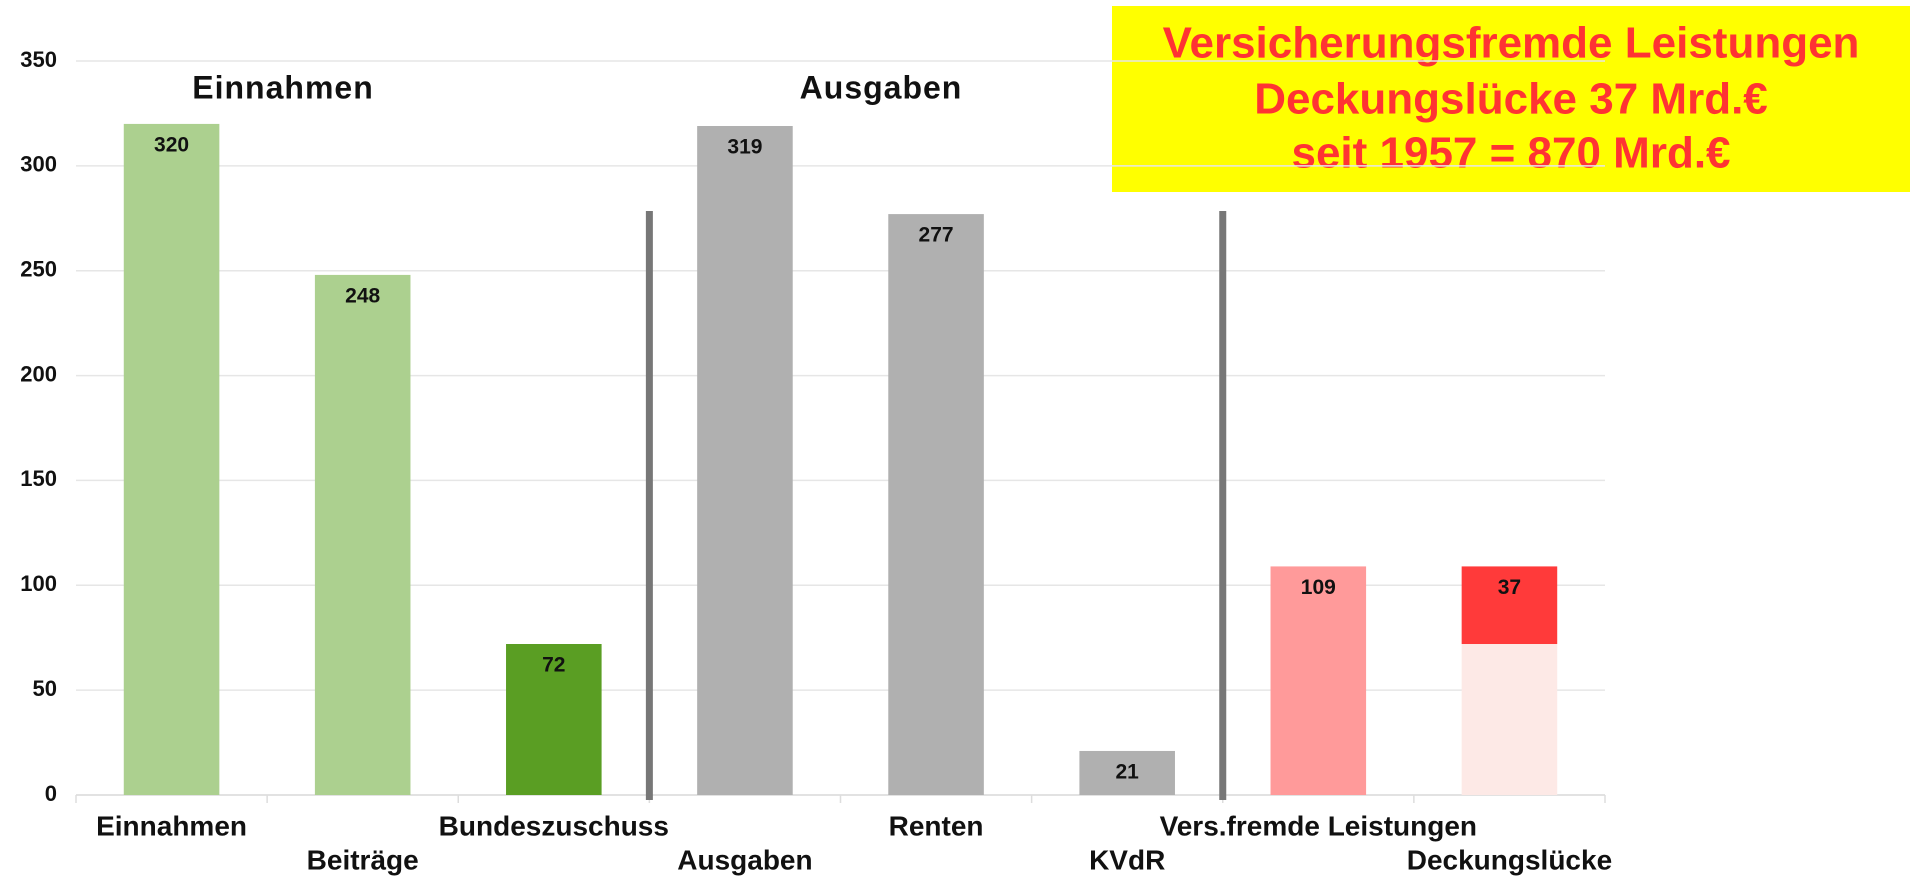  I want to click on y-tick-label: 200, so click(38, 373).